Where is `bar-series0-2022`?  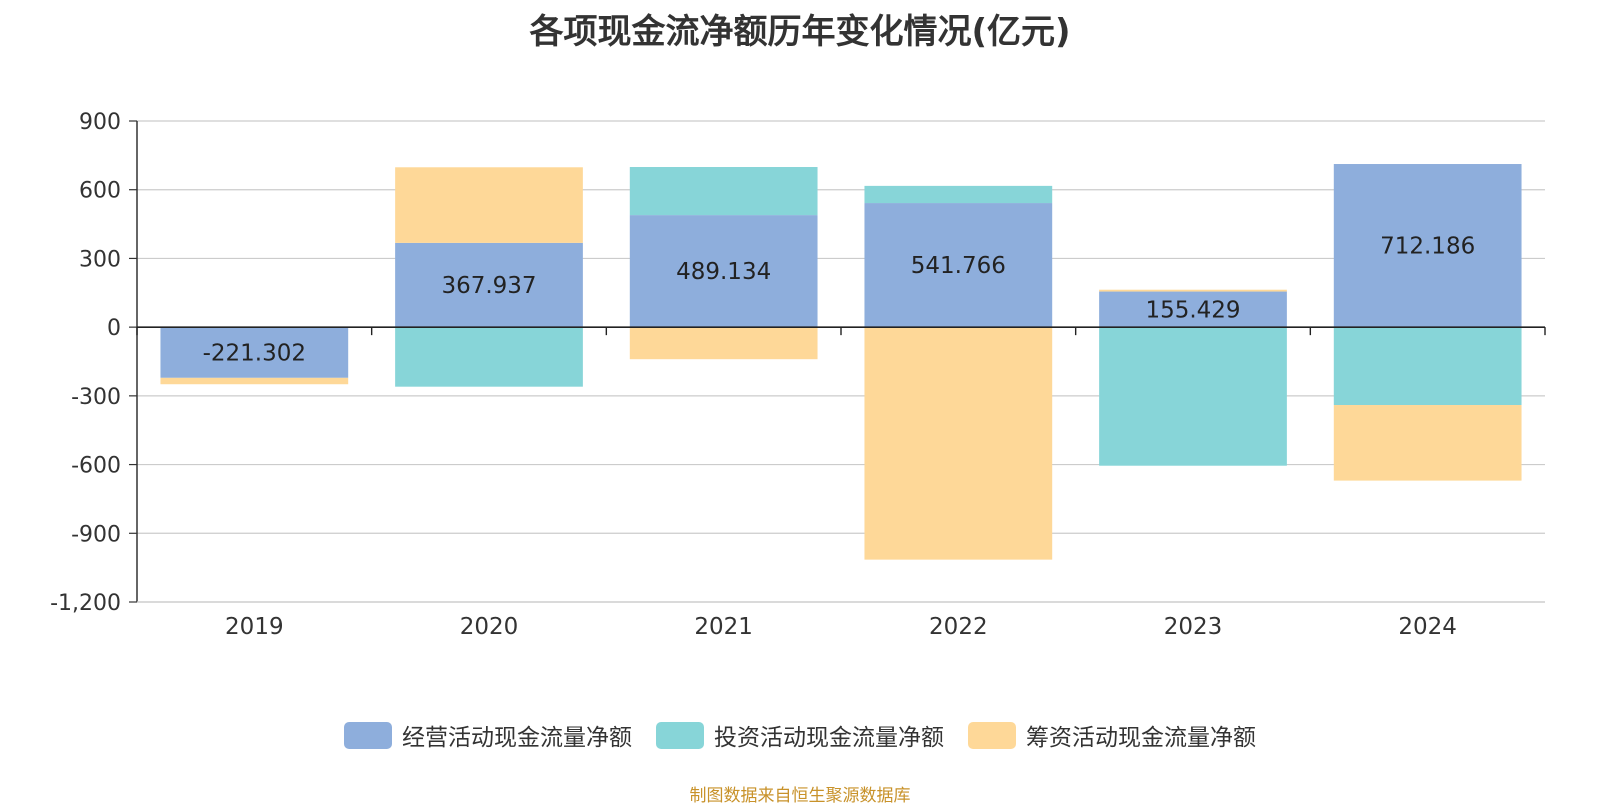 bar-series0-2022 is located at coordinates (958, 265).